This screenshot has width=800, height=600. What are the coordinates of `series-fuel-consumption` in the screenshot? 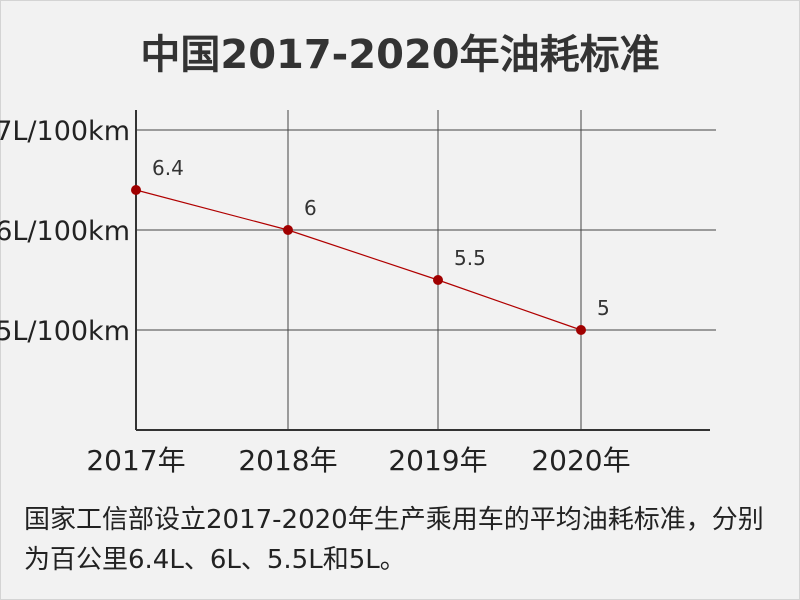 It's located at (358, 260).